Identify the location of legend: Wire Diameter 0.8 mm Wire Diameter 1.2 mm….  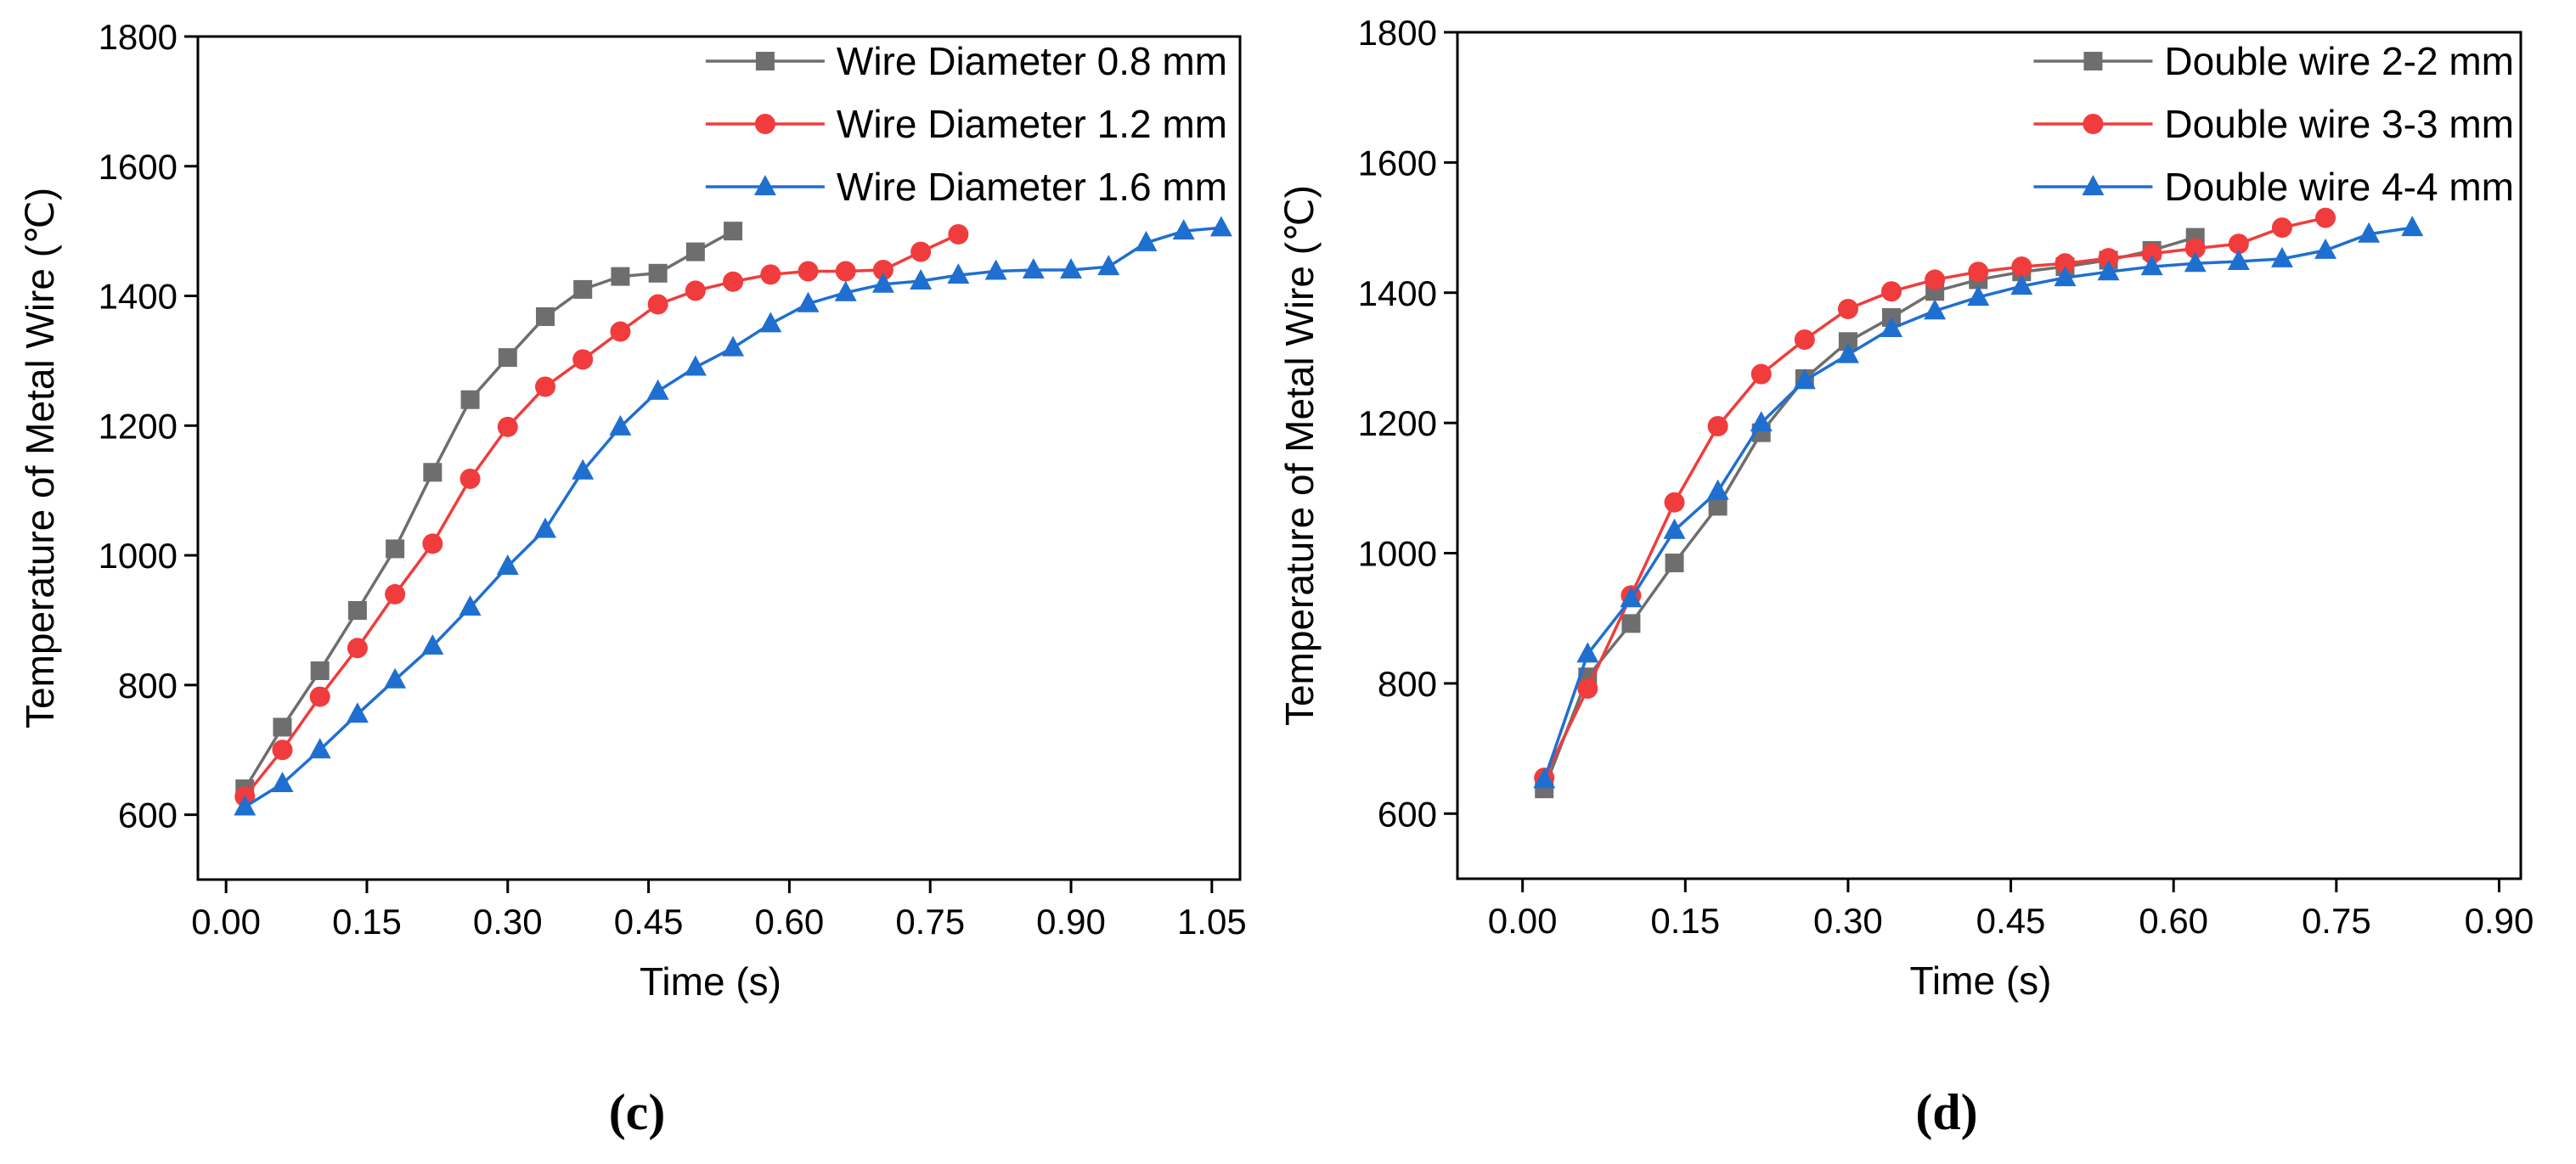
(966, 124).